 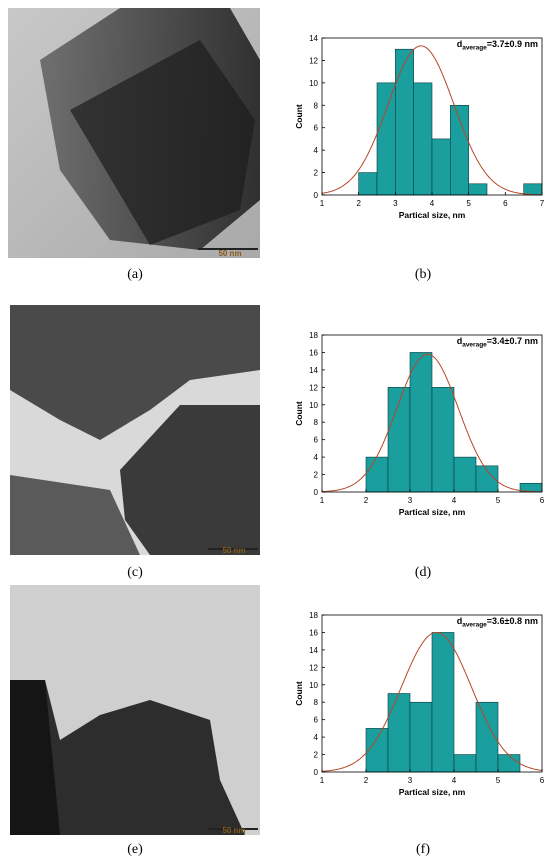 I want to click on annotation: daverage=3.6±0.8 nm, so click(x=497, y=622).